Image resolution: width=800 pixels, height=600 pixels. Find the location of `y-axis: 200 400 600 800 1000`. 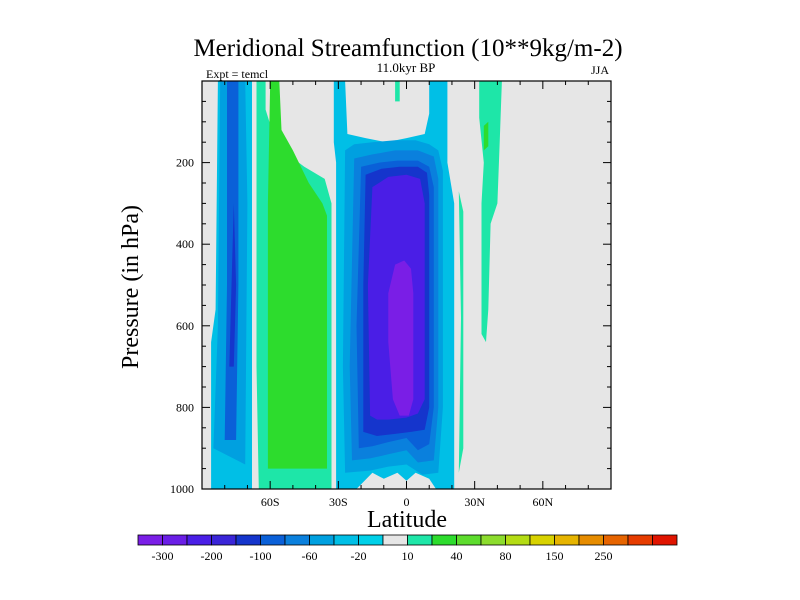

y-axis: 200 400 600 800 1000 is located at coordinates (182, 326).